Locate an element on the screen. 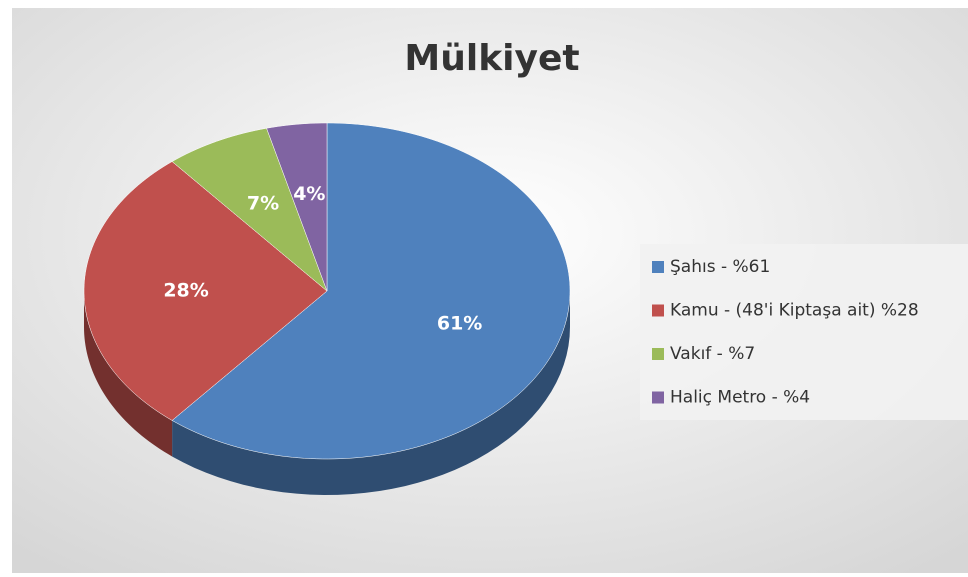 The width and height of the screenshot is (968, 577). legend-label: Vakıf - %7 is located at coordinates (712, 354).